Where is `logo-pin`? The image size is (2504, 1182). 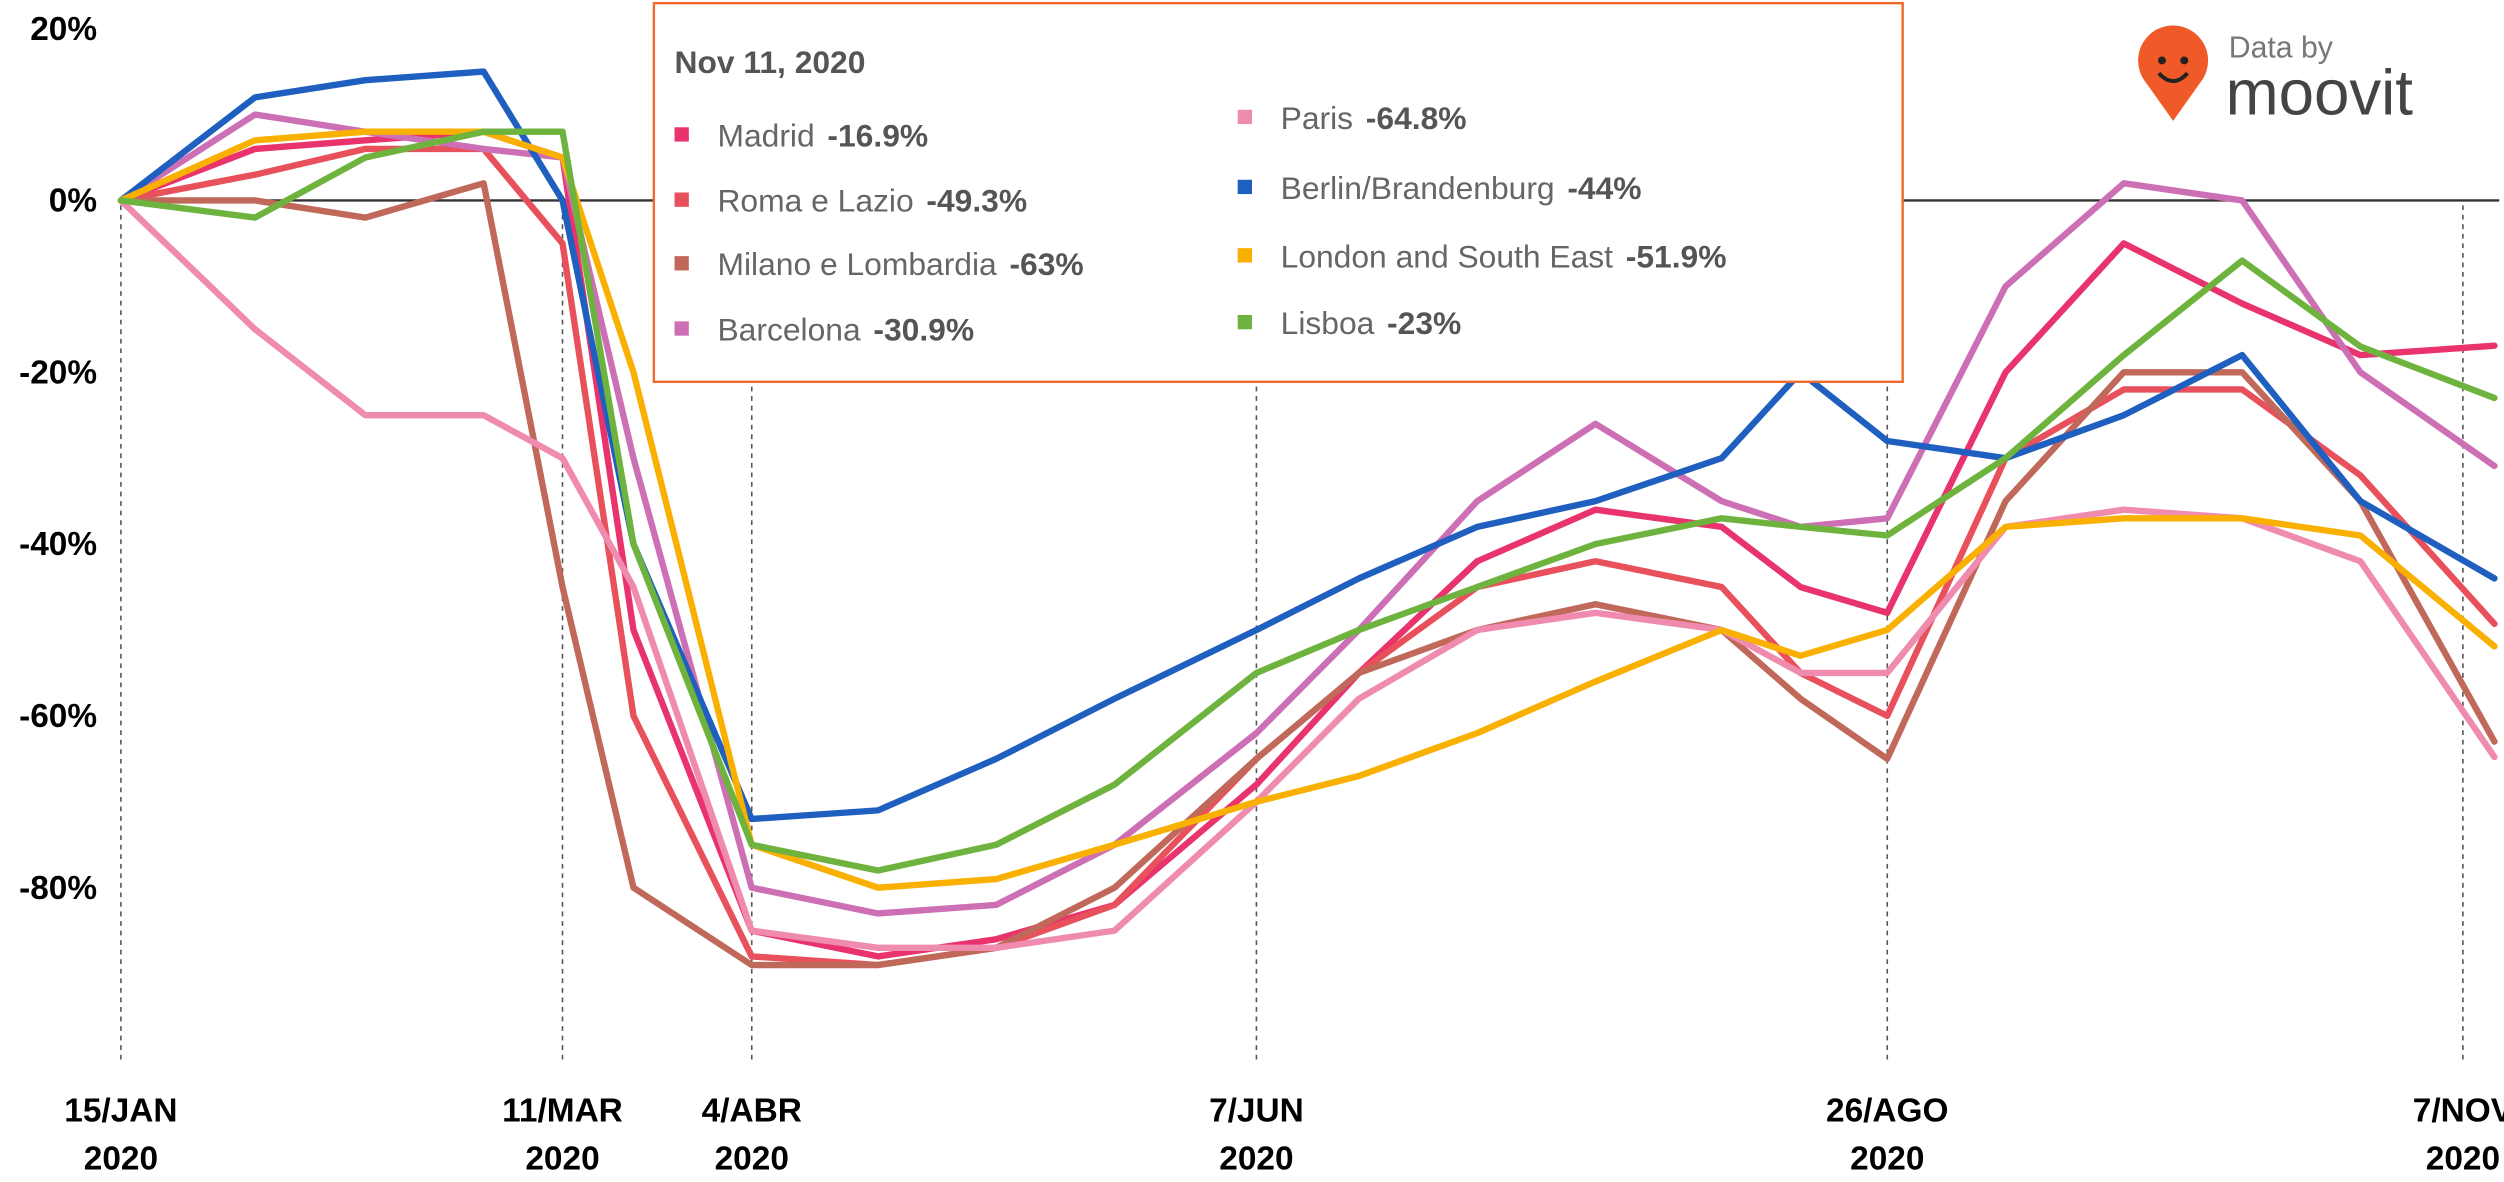
logo-pin is located at coordinates (2173, 73).